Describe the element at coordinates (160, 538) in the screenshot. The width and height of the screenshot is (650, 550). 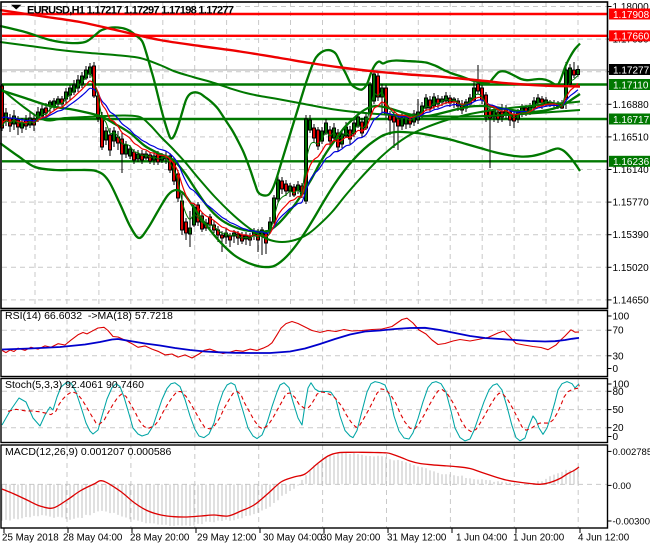
I see `svg-text: 28 May 20:00` at that location.